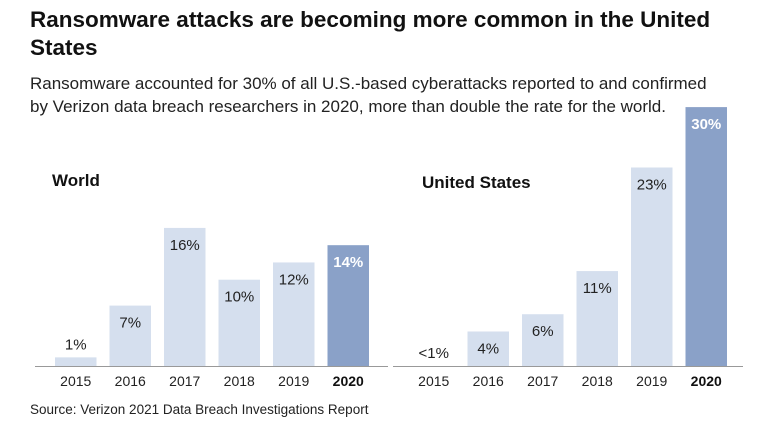 The image size is (768, 431). I want to click on world-bar-2019, so click(294, 314).